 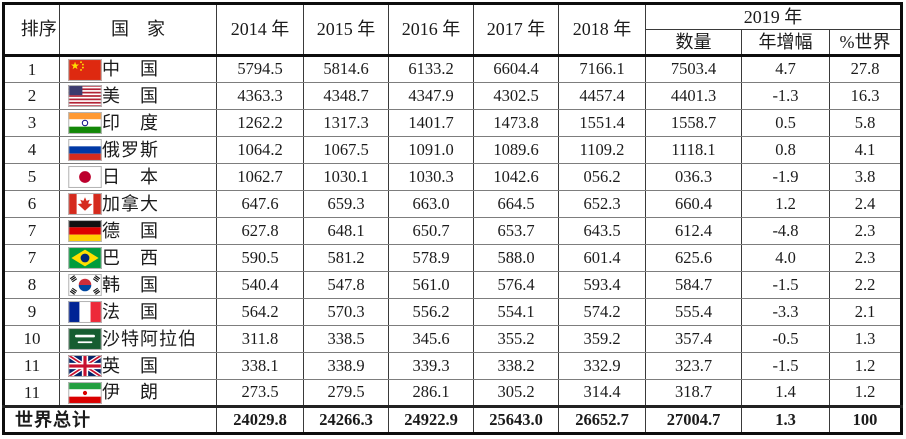 What do you see at coordinates (346, 312) in the screenshot?
I see `value-2015: 570.3` at bounding box center [346, 312].